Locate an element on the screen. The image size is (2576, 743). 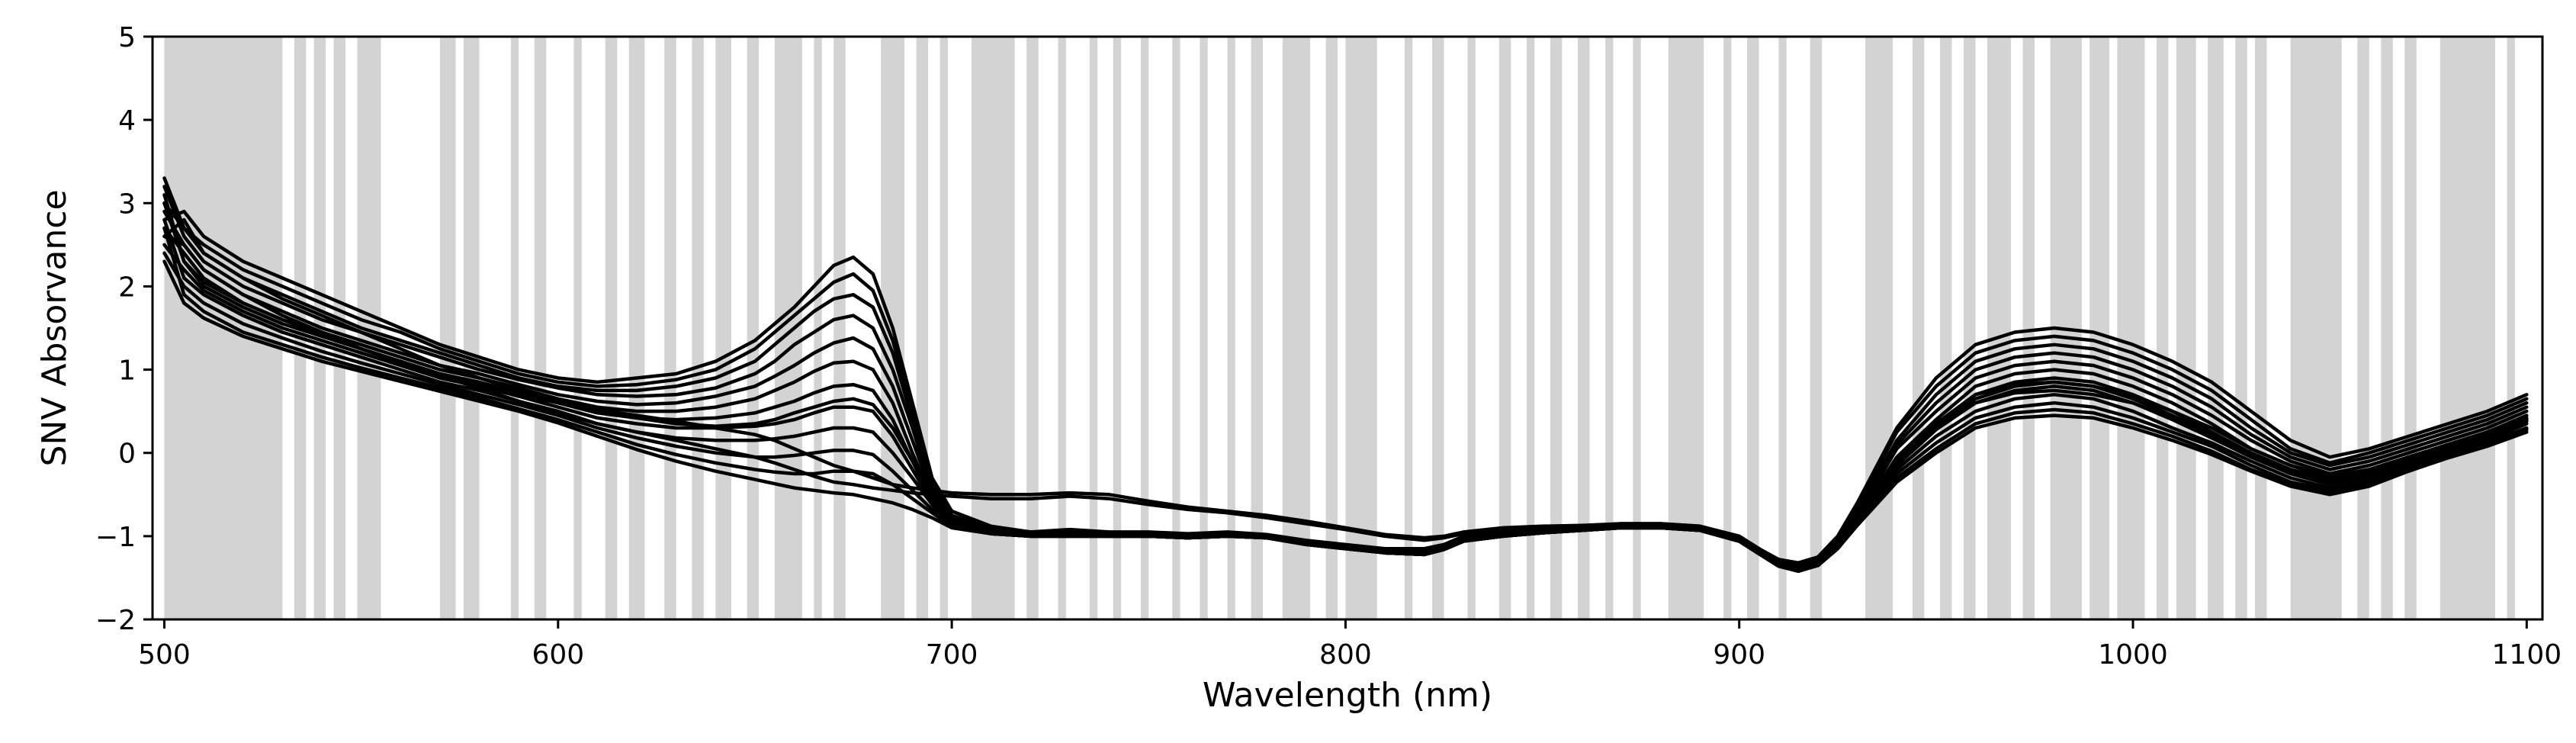
y-tick-label: −1 is located at coordinates (115, 537).